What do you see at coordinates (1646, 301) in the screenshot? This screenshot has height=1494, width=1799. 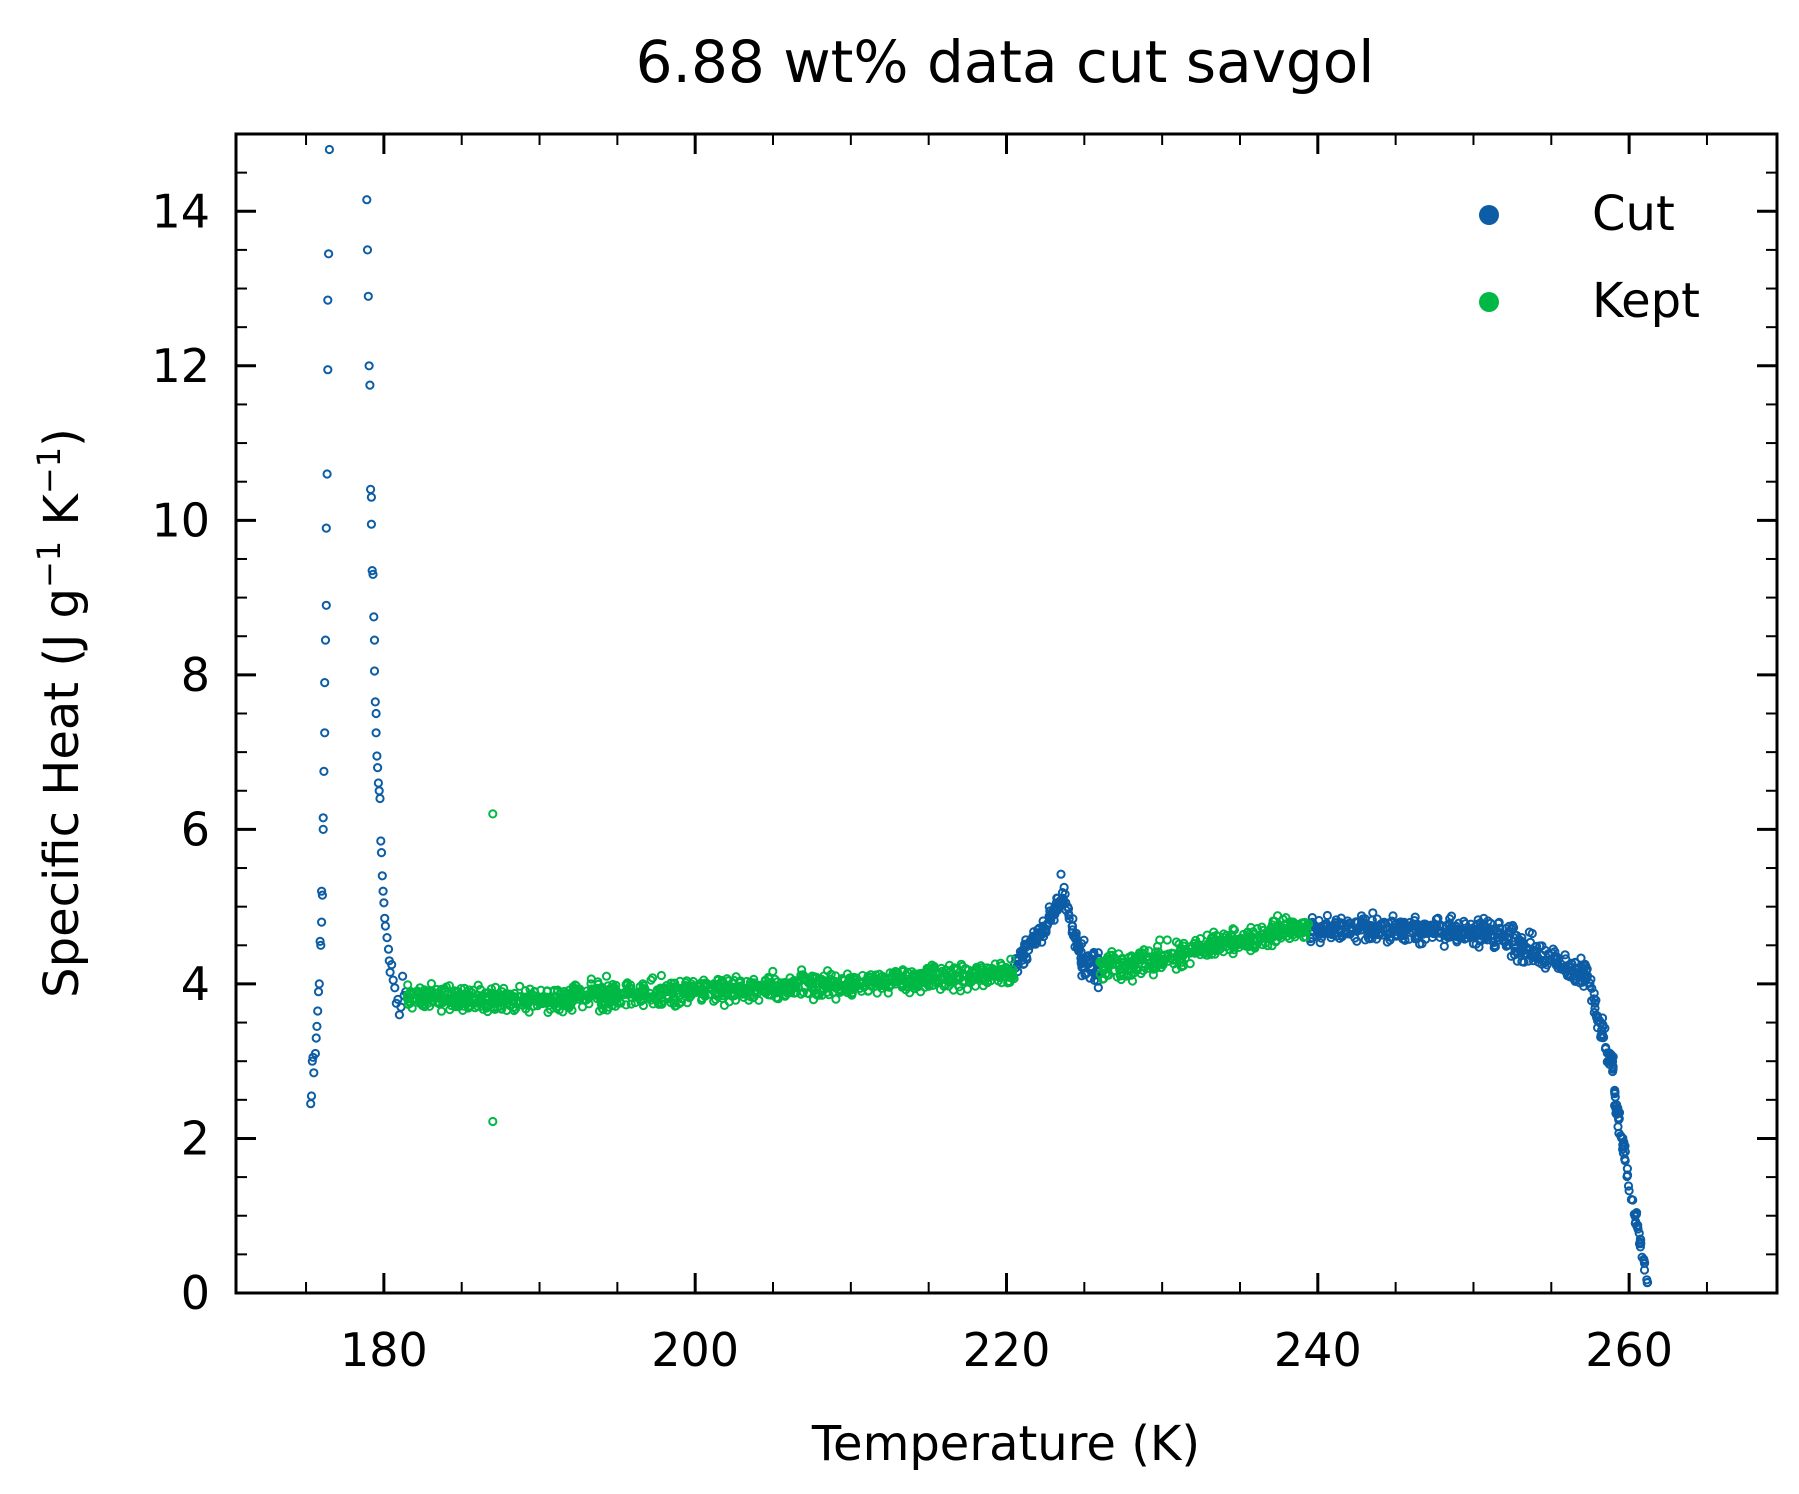 I see `legend-label-kept: Kept` at bounding box center [1646, 301].